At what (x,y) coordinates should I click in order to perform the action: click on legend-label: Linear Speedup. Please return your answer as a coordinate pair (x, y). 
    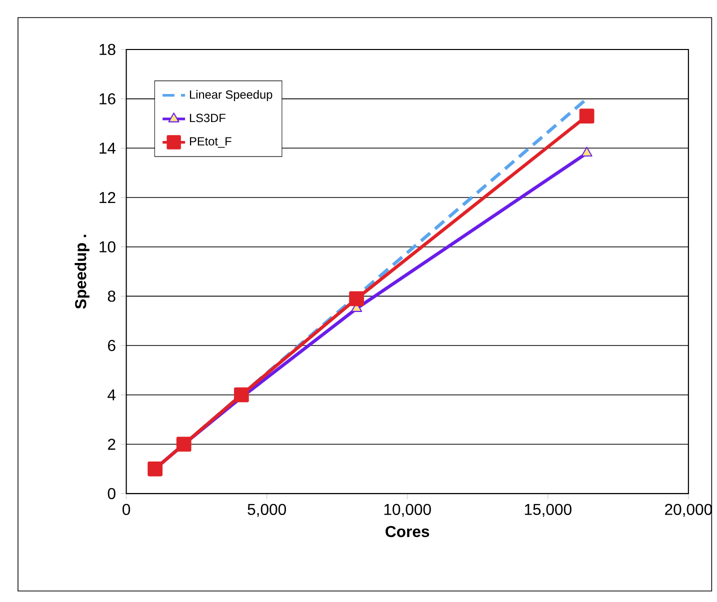
    Looking at the image, I should click on (231, 95).